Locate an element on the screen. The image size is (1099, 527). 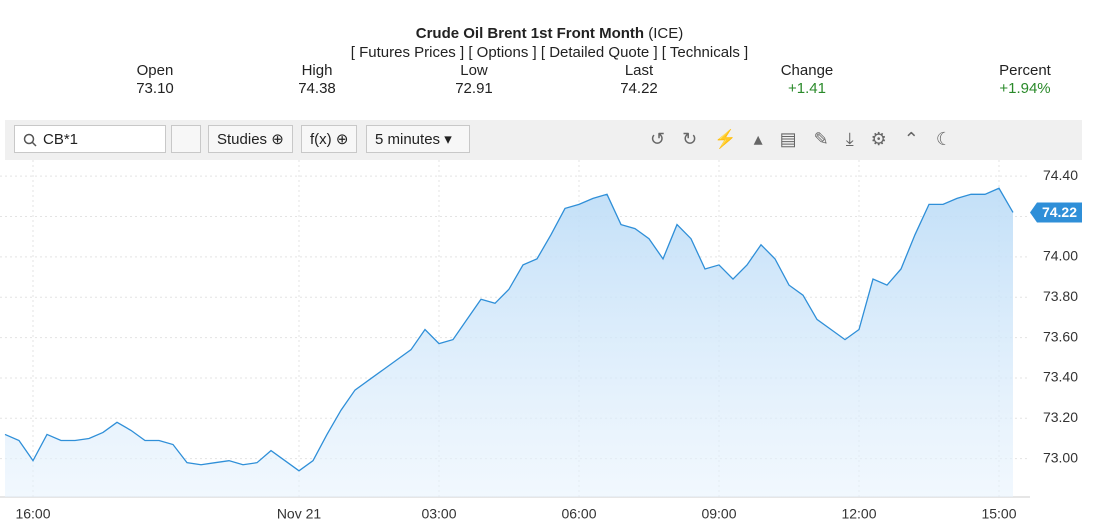
symbol-search: CB*1 is located at coordinates (90, 139).